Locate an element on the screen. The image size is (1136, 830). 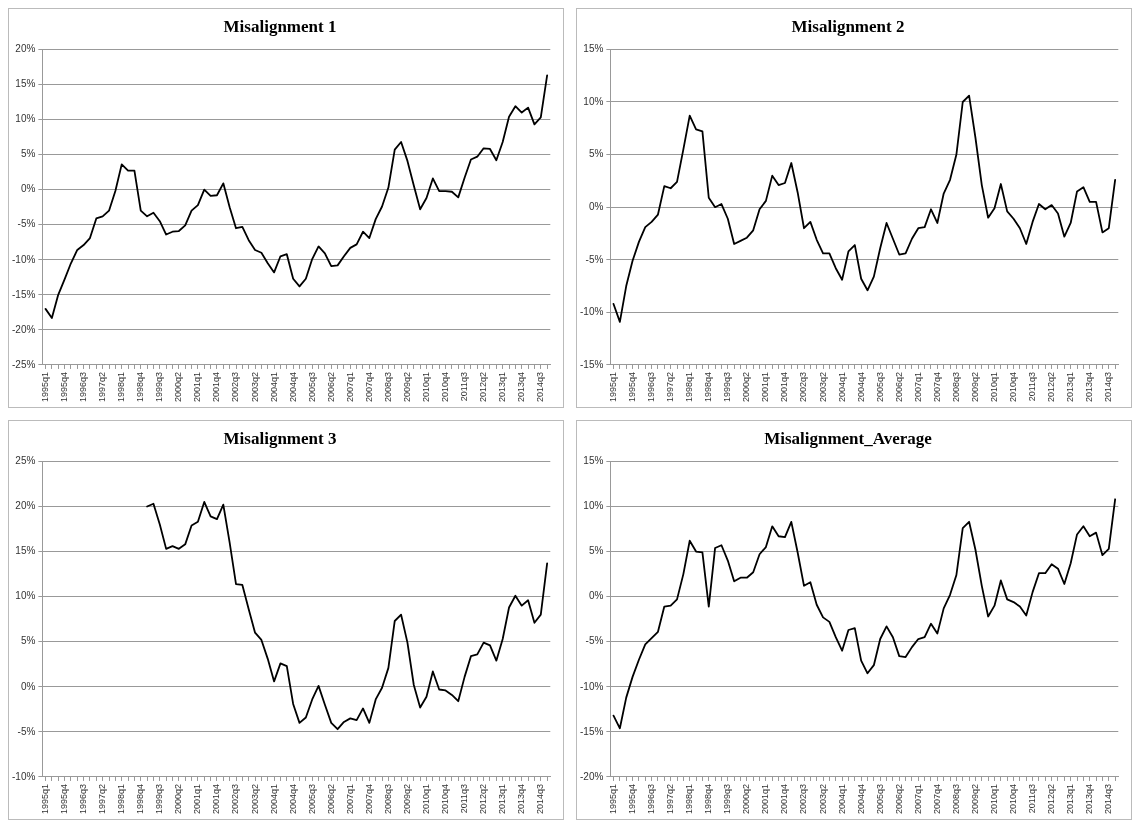
y-tick-label: -25% is located at coordinates (23, 364).